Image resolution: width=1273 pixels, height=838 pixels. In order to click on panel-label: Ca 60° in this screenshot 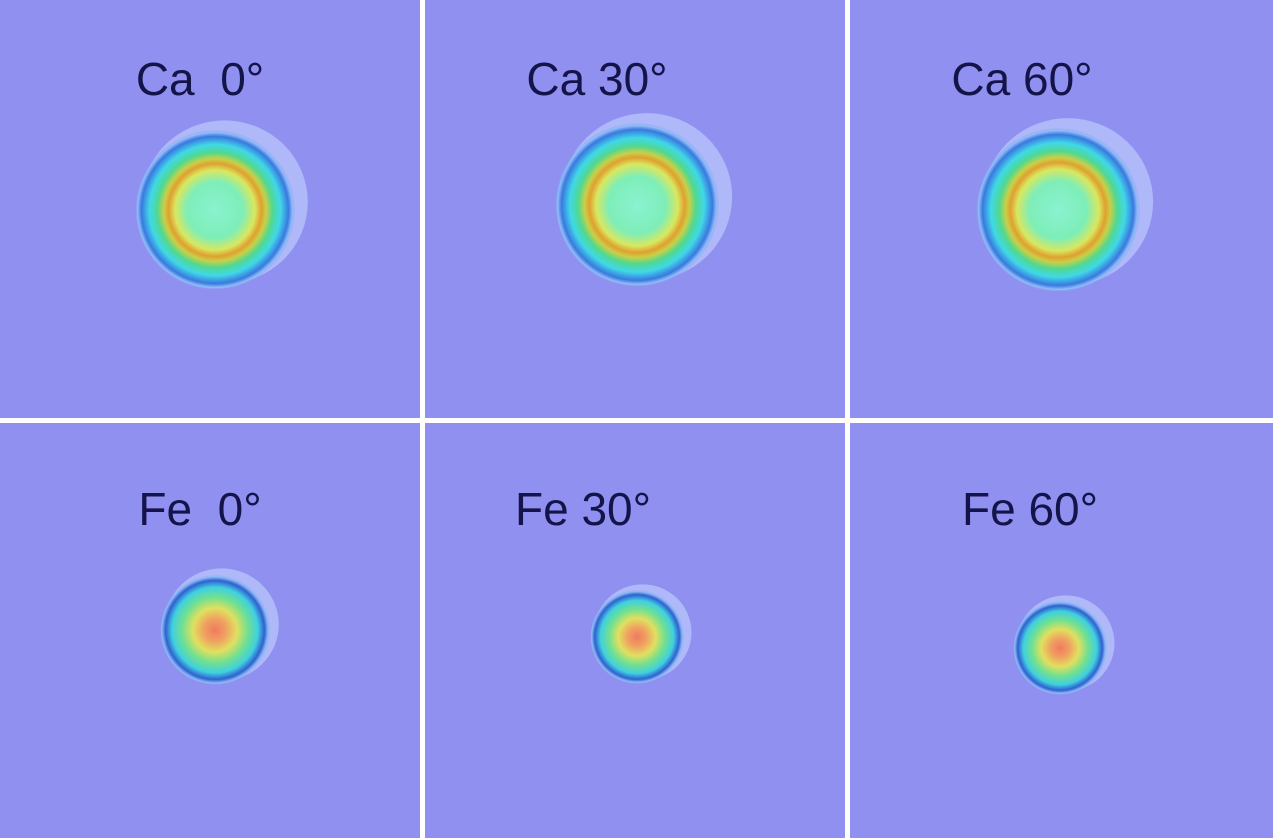, I will do `click(1021, 79)`.